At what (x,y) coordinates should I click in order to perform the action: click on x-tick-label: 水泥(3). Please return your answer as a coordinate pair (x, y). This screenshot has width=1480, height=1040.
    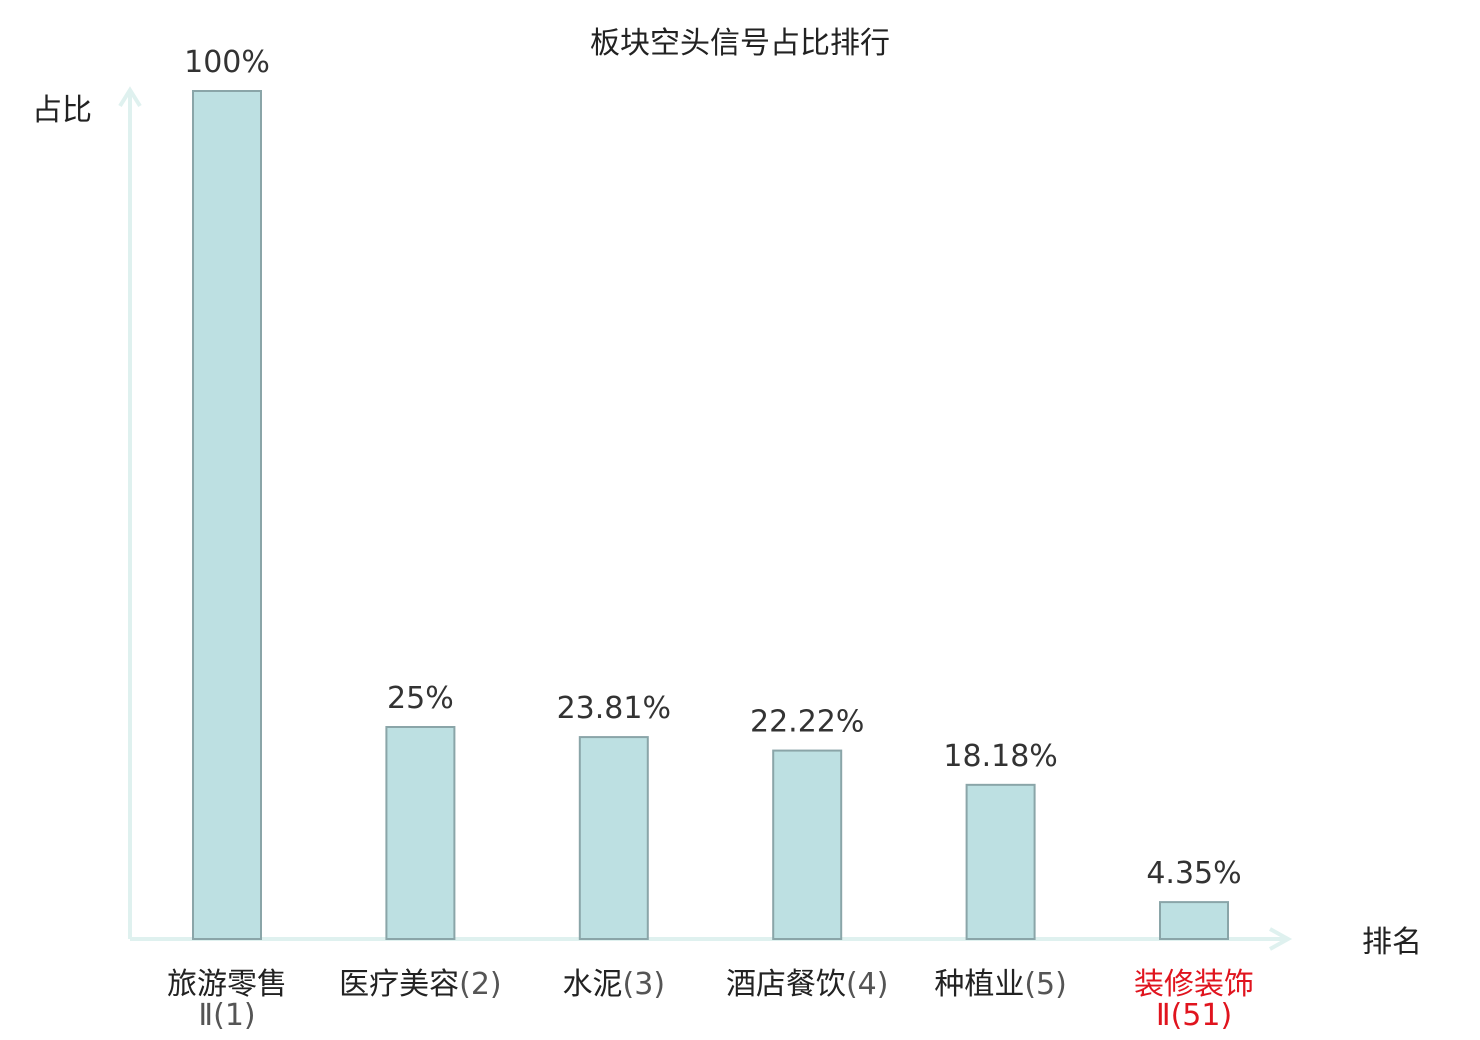
    Looking at the image, I should click on (614, 984).